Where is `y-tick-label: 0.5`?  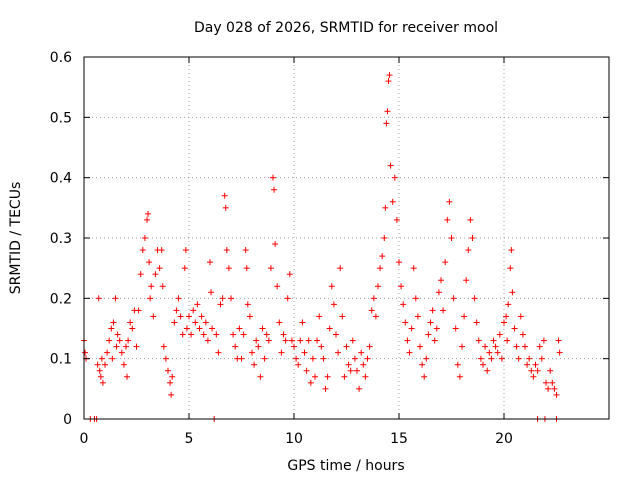 y-tick-label: 0.5 is located at coordinates (61, 118).